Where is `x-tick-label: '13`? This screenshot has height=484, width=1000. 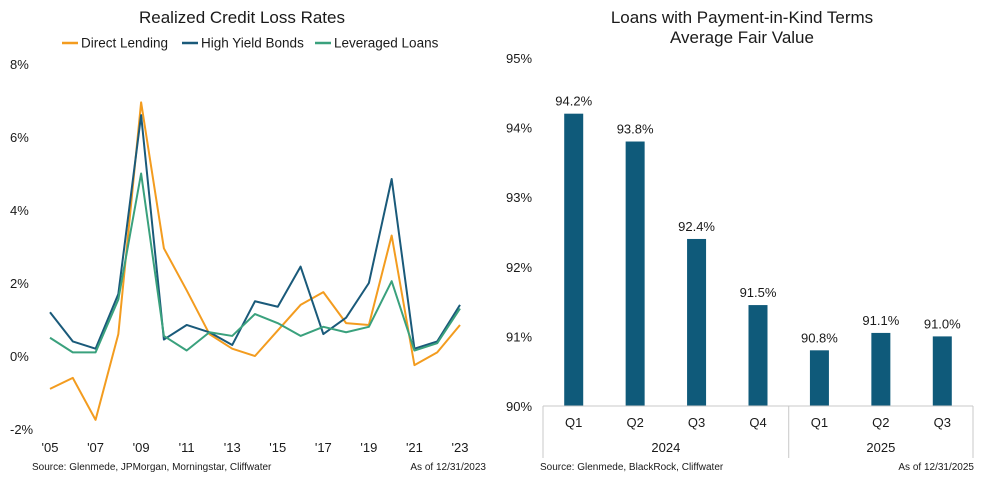
x-tick-label: '13 is located at coordinates (232, 447).